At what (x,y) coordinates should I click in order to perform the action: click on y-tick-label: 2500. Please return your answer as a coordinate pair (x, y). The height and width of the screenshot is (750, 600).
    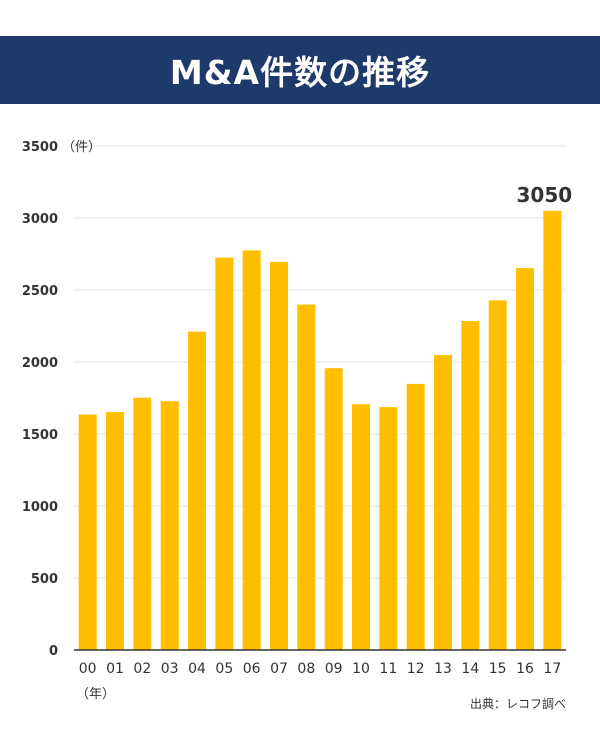
    Looking at the image, I should click on (40, 291).